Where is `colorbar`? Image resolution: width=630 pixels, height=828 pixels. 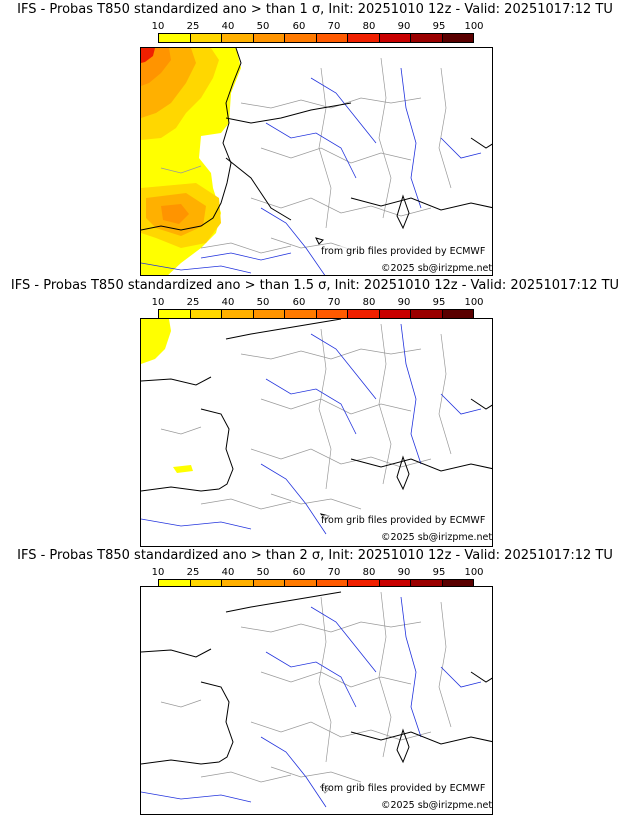
colorbar is located at coordinates (316, 38).